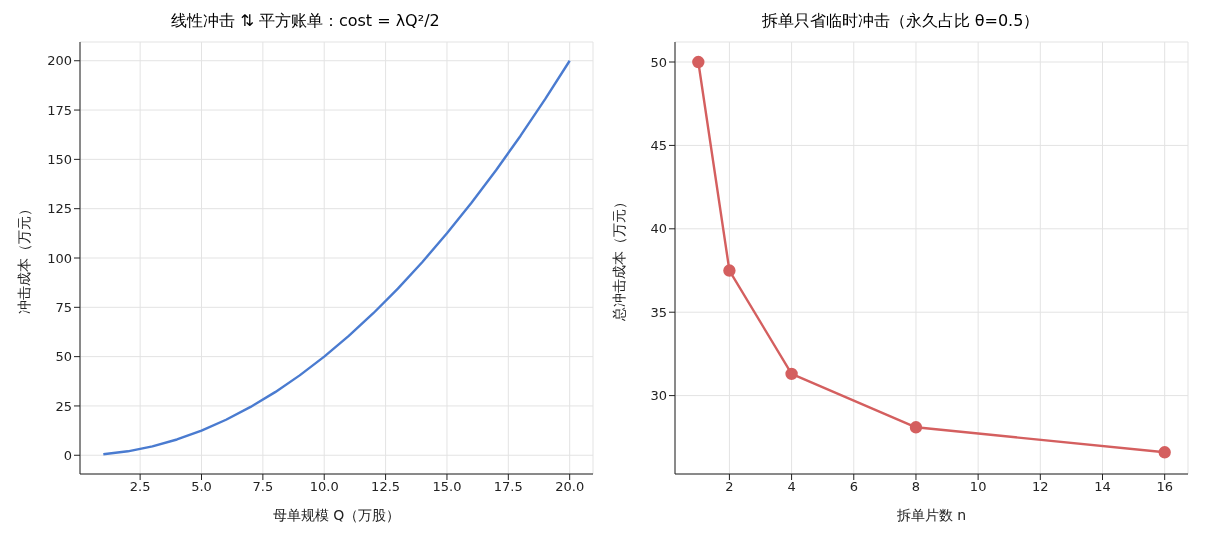  I want to click on x-tick-label: 6, so click(853, 487).